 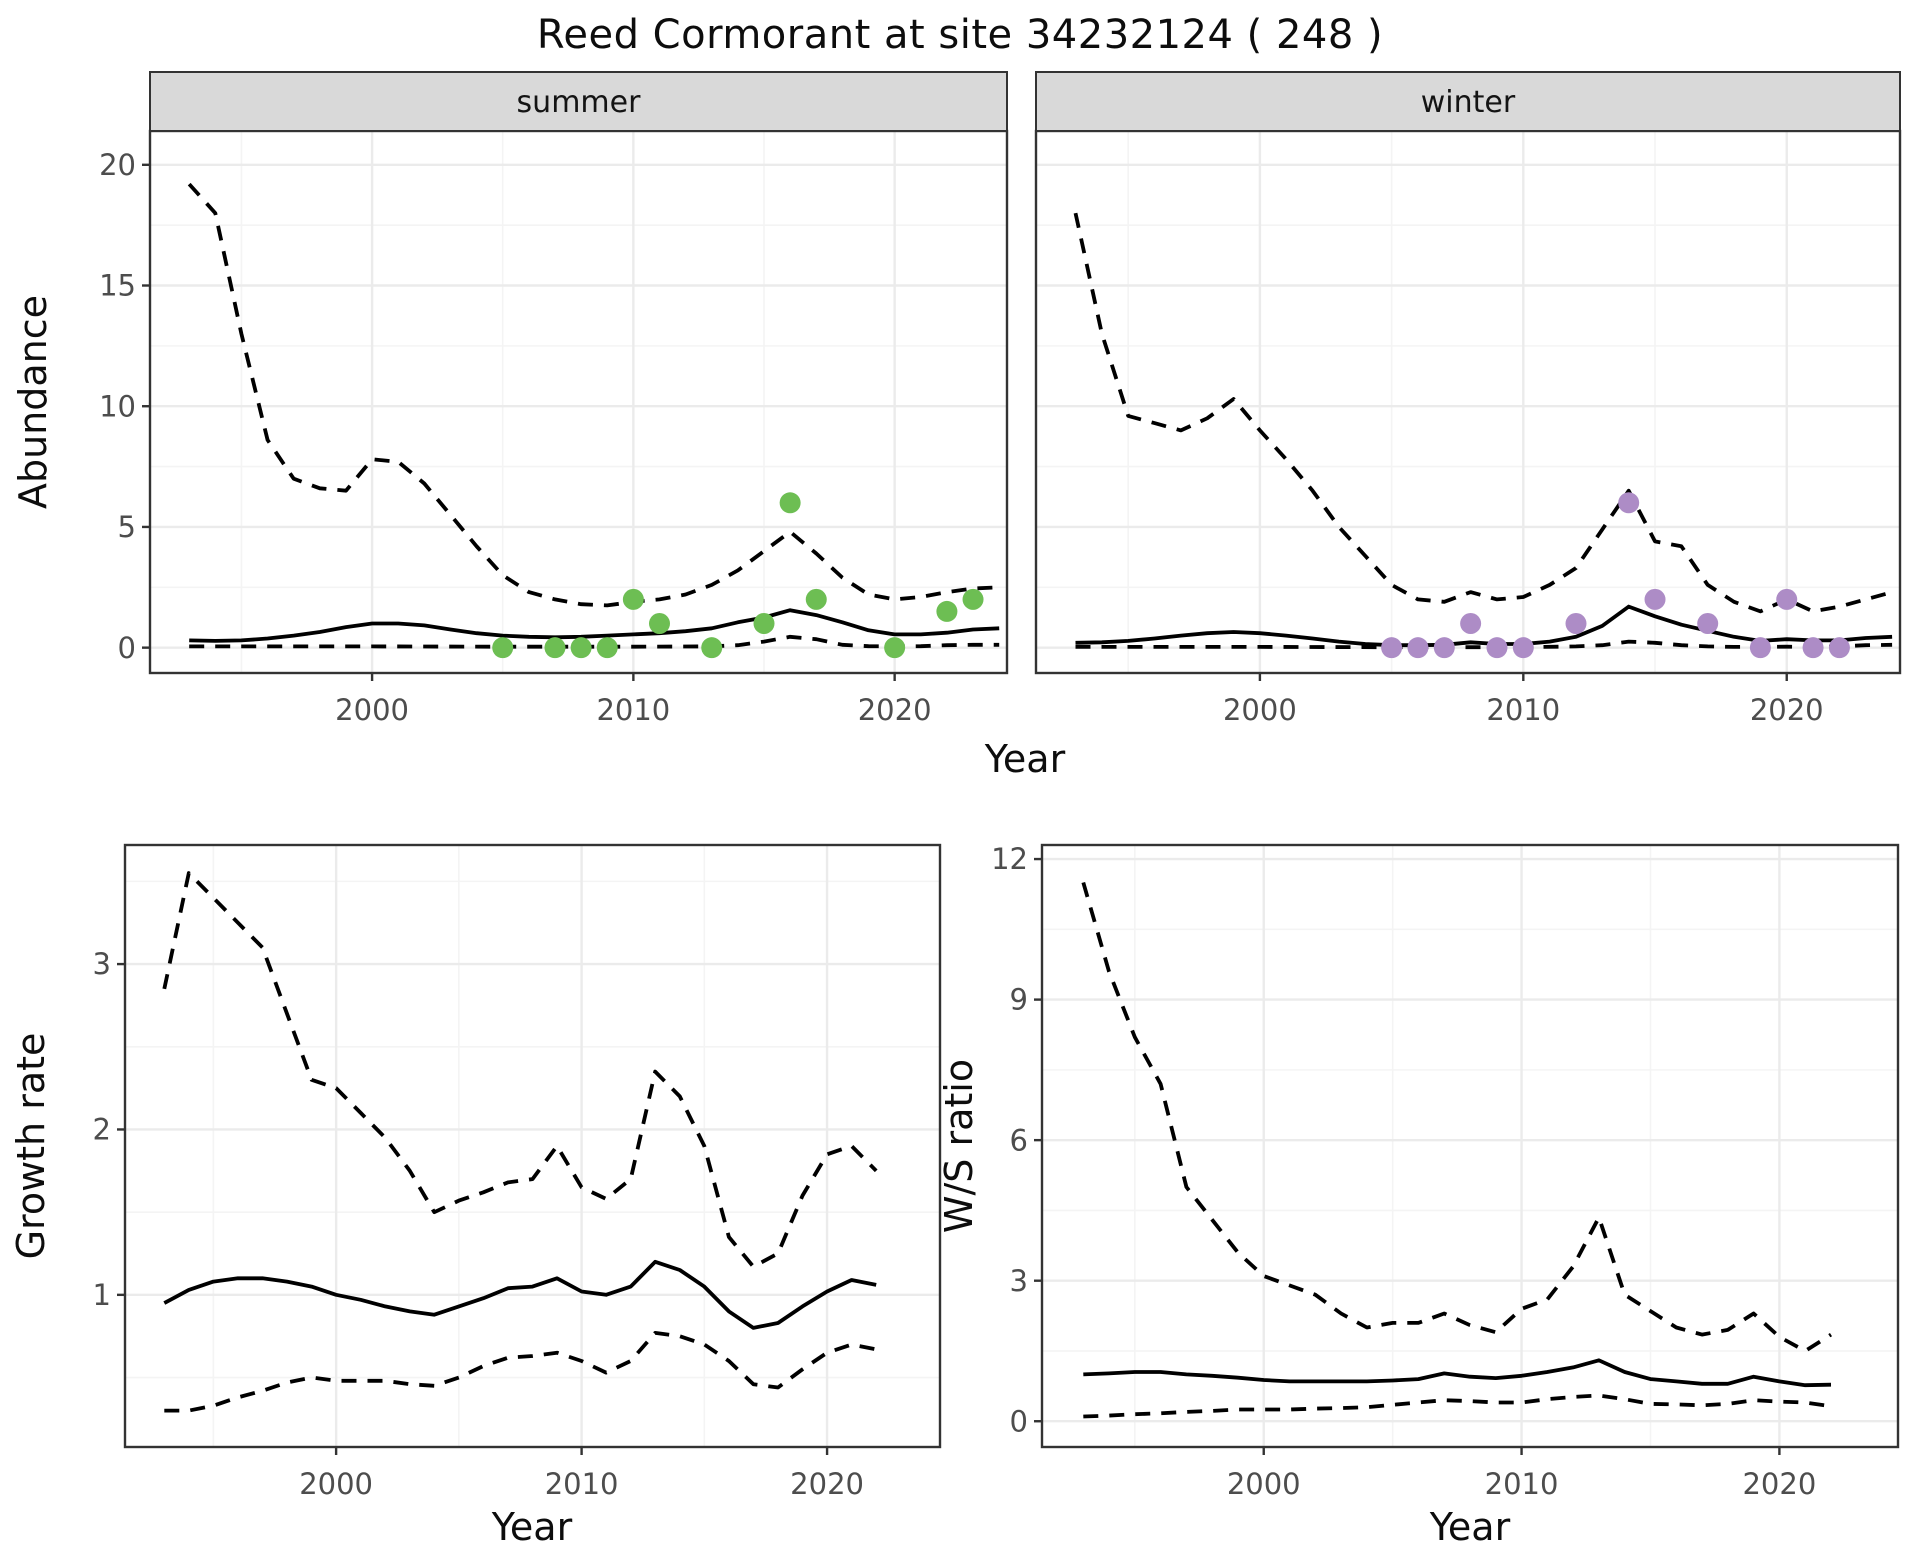 What do you see at coordinates (102, 1295) in the screenshot?
I see `y-tick-label: 1` at bounding box center [102, 1295].